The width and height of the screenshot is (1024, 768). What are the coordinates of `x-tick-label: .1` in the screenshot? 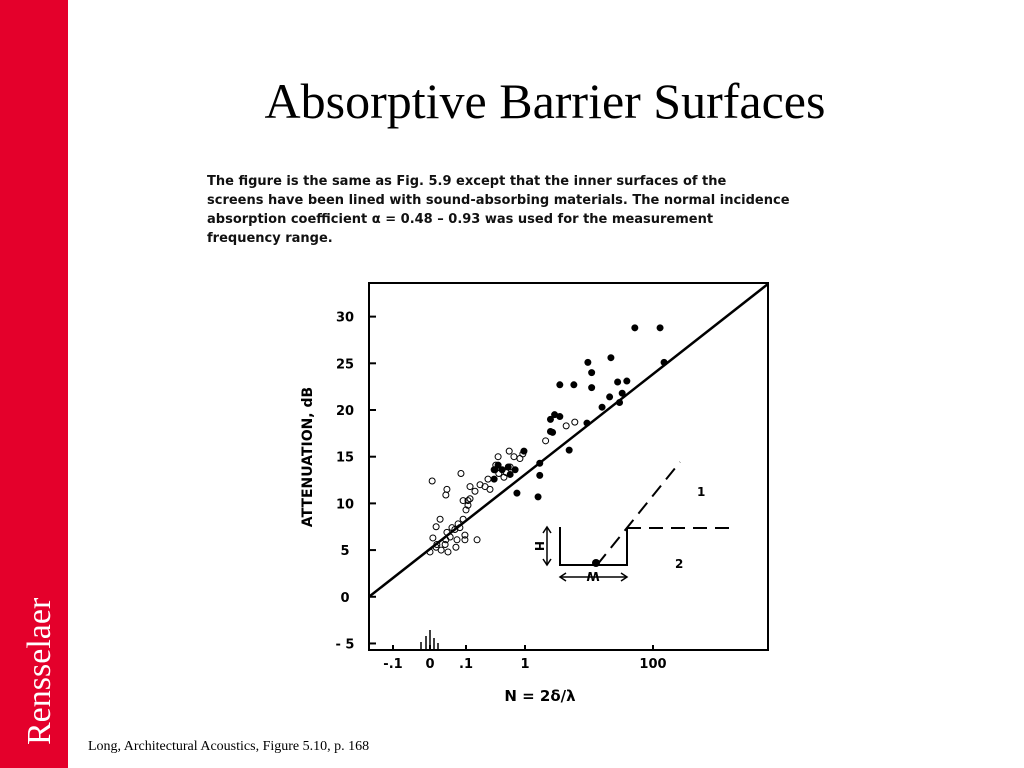 It's located at (466, 664).